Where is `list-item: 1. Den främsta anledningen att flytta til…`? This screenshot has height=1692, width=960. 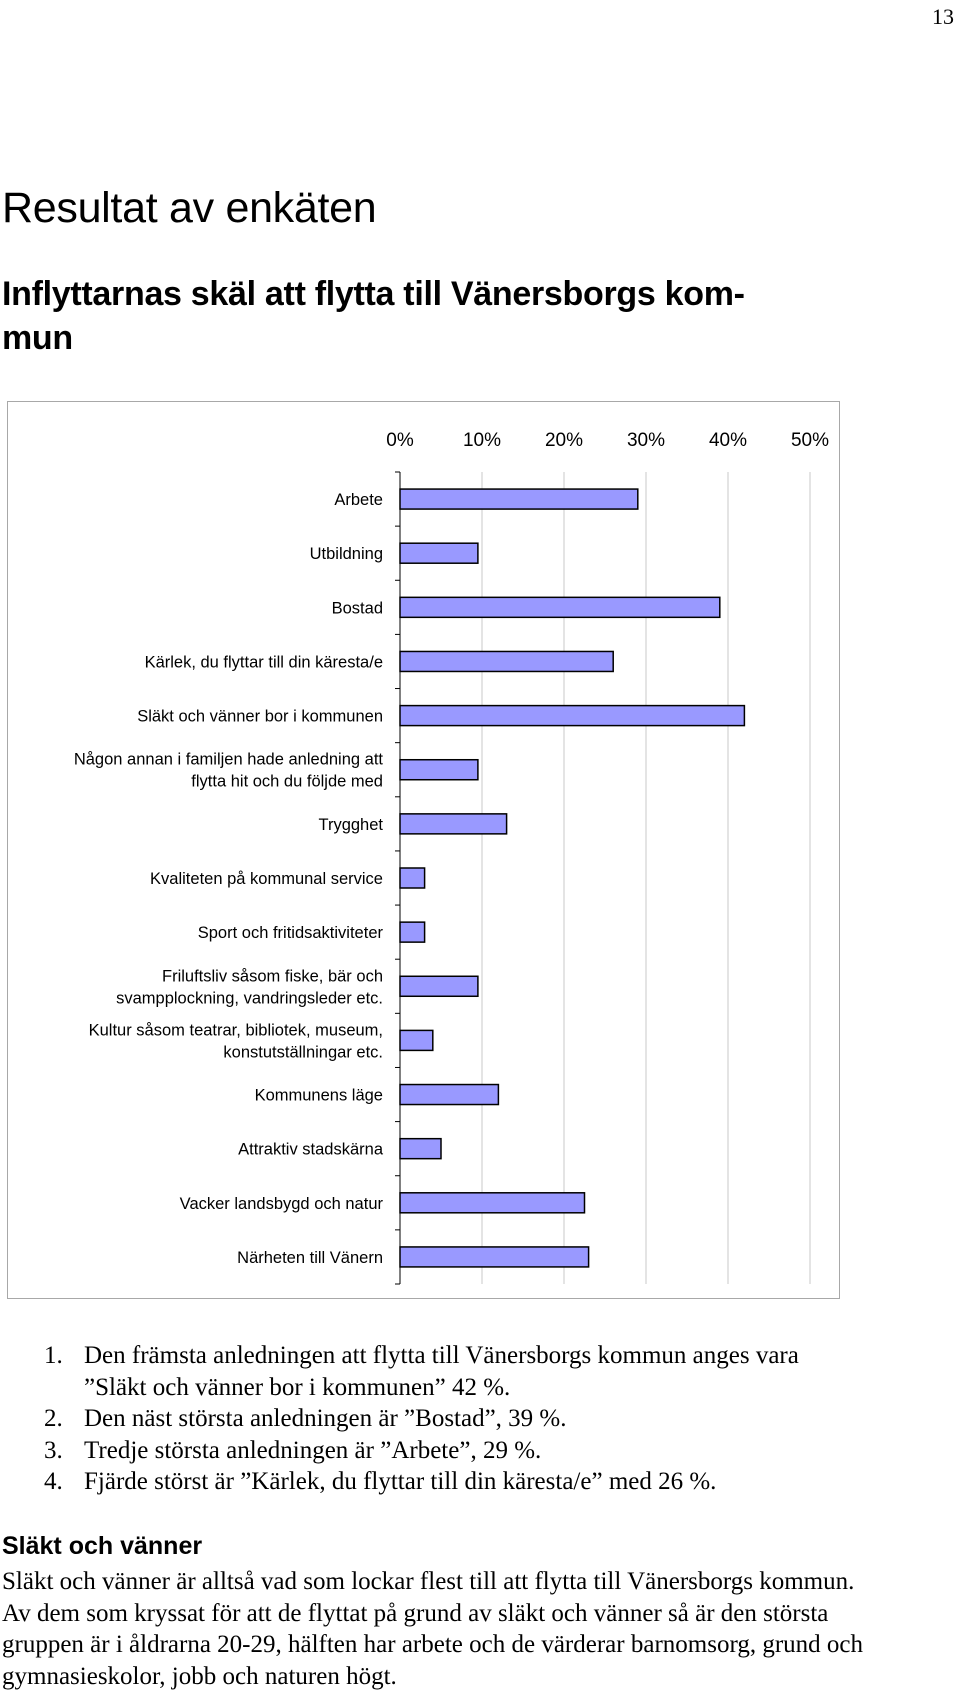
list-item: 1. Den främsta anledningen att flytta til… is located at coordinates (454, 1371).